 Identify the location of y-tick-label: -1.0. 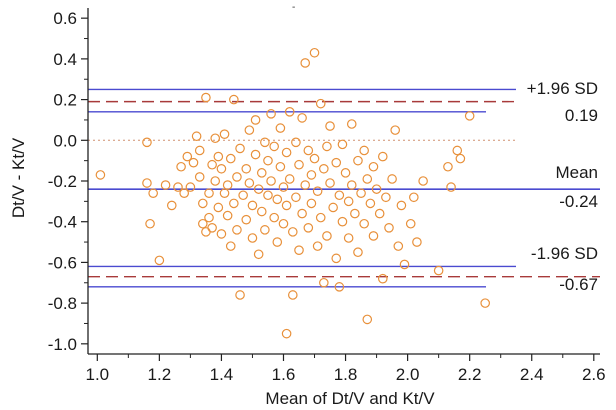
(62, 344).